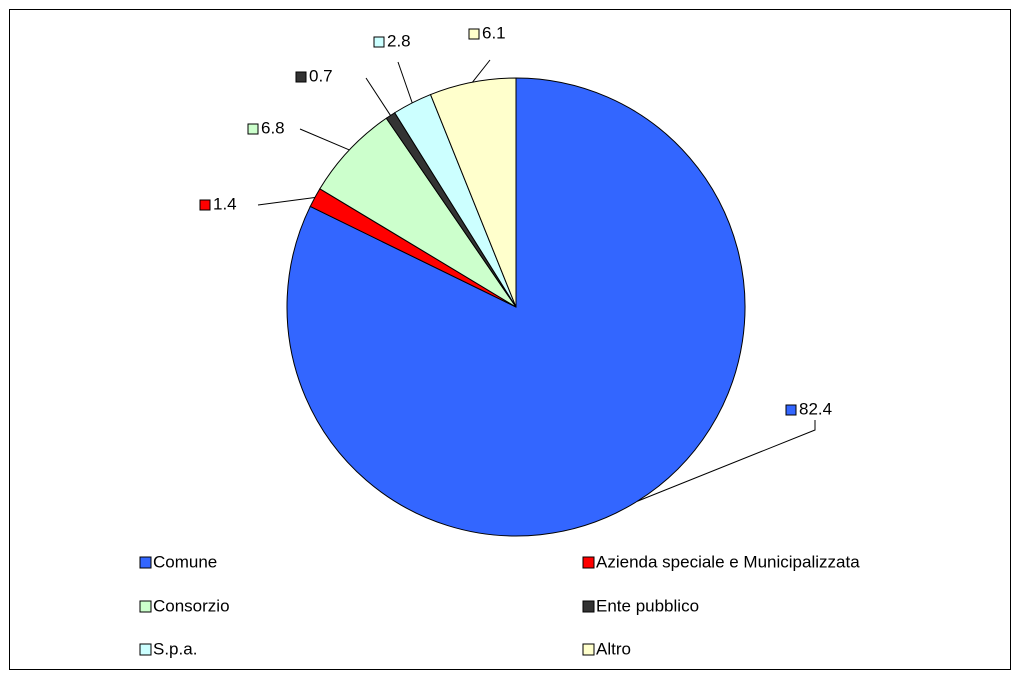  I want to click on pie-slice, so click(473, 192).